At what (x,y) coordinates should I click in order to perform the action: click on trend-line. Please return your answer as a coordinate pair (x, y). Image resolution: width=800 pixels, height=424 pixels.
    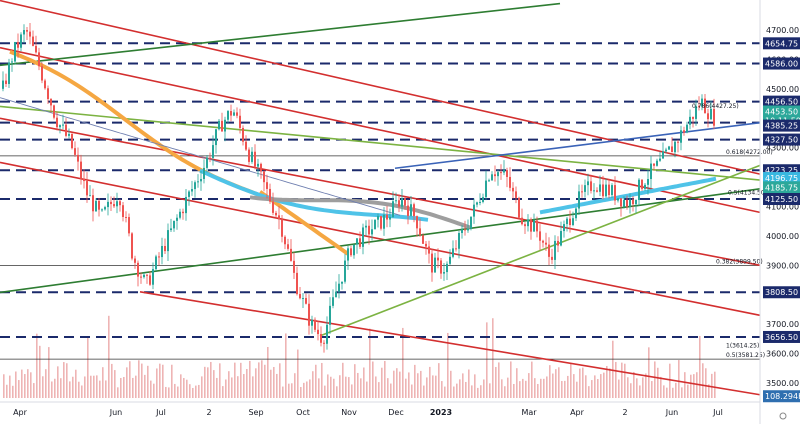
    Looking at the image, I should click on (280, 34).